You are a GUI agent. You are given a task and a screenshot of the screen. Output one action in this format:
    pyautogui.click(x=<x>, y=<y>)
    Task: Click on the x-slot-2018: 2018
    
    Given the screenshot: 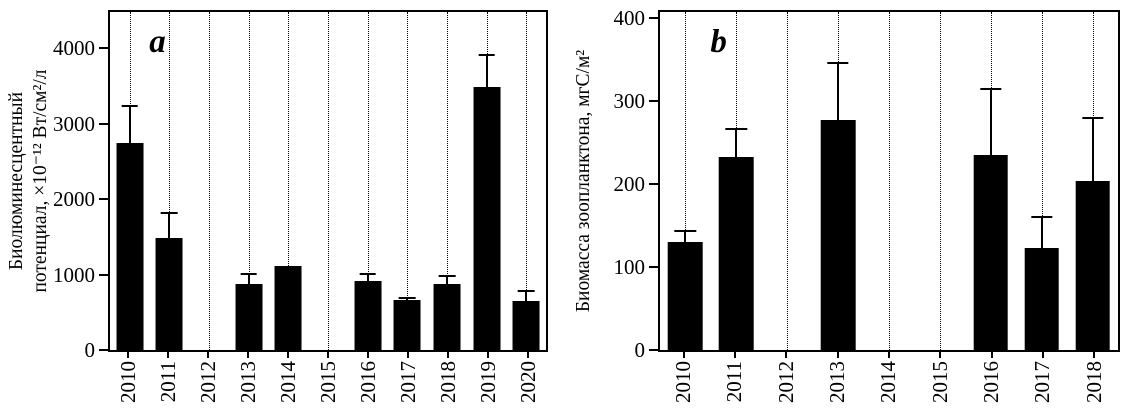 What is the action you would take?
    pyautogui.click(x=448, y=384)
    